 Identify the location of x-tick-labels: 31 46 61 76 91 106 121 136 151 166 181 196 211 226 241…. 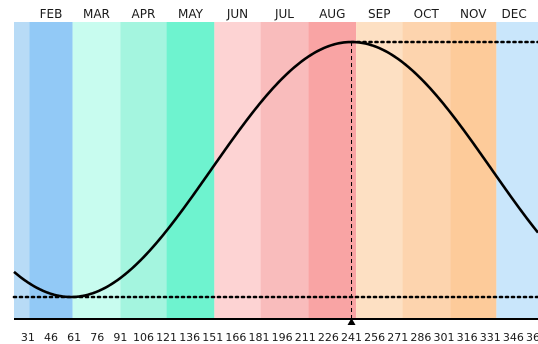
(279, 337).